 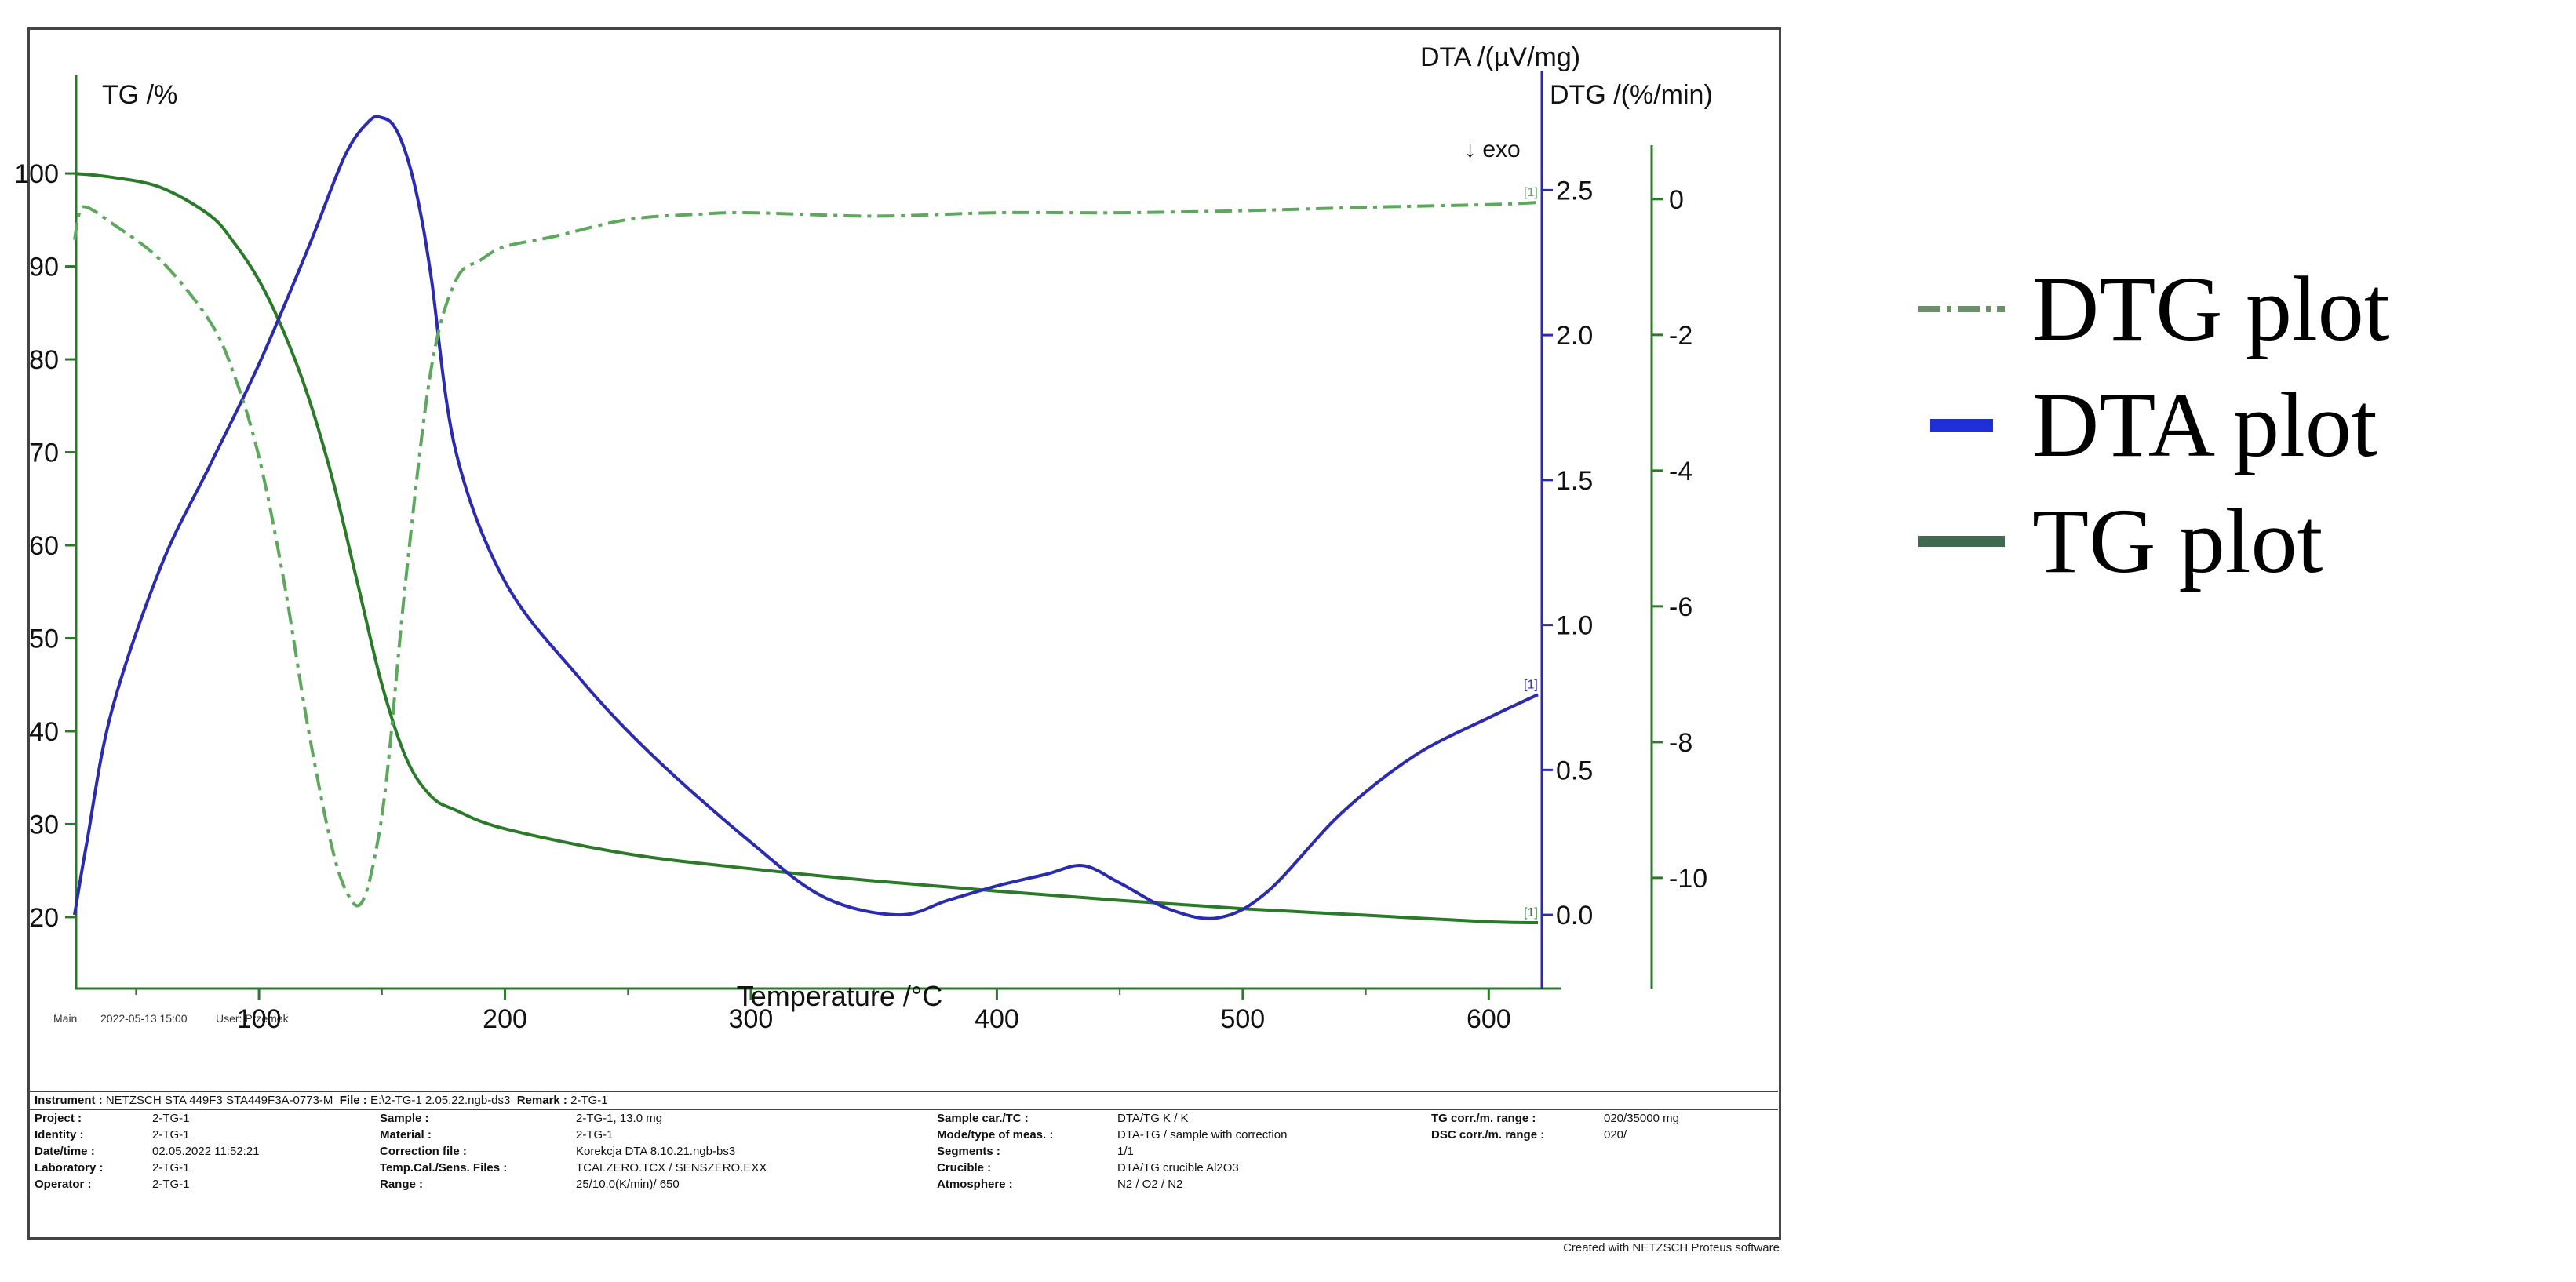 What do you see at coordinates (1961, 309) in the screenshot?
I see `legend-swatch-dtg` at bounding box center [1961, 309].